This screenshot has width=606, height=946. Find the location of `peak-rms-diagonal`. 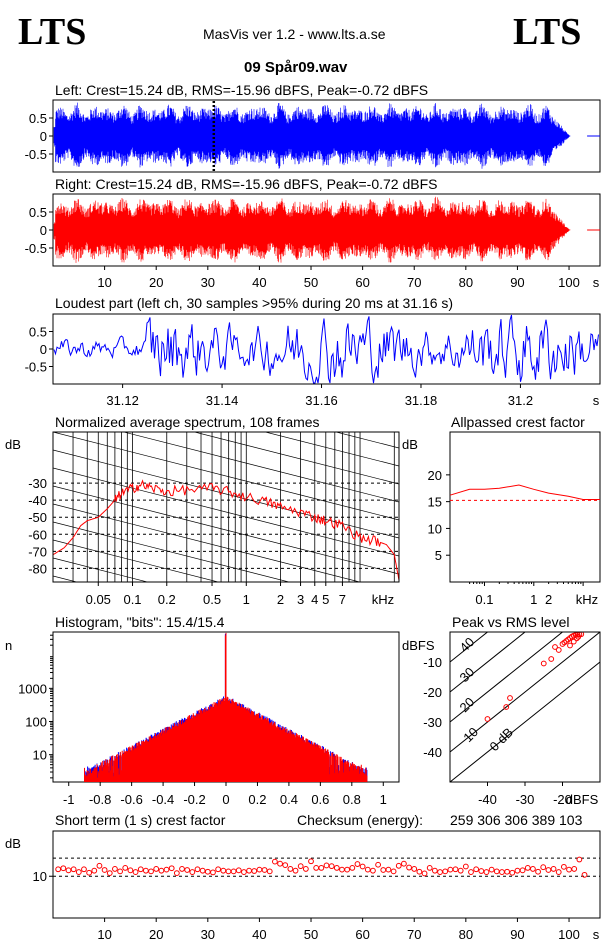

peak-rms-diagonal is located at coordinates (488, 662).